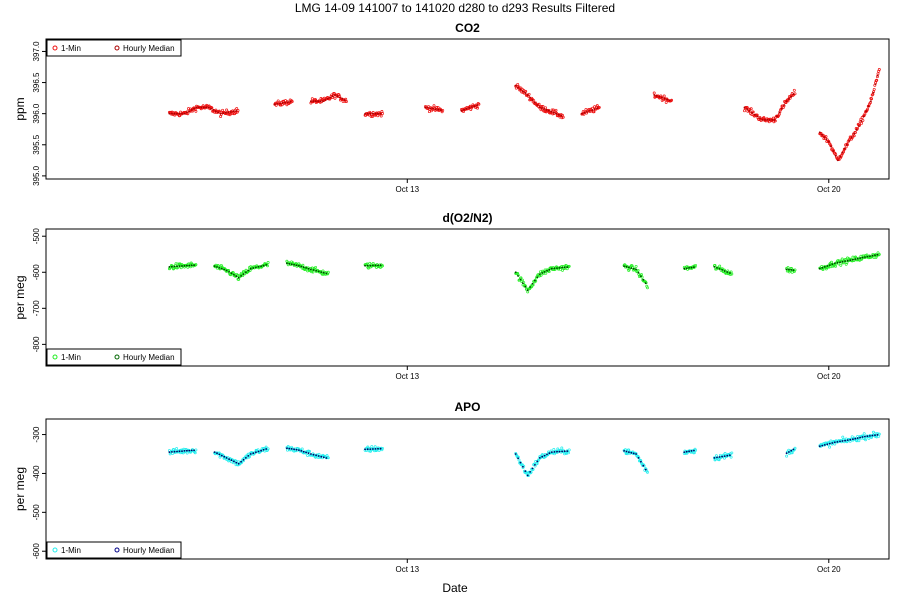 This screenshot has height=605, width=900. I want to click on x-tick-label: Oct 20, so click(829, 189).